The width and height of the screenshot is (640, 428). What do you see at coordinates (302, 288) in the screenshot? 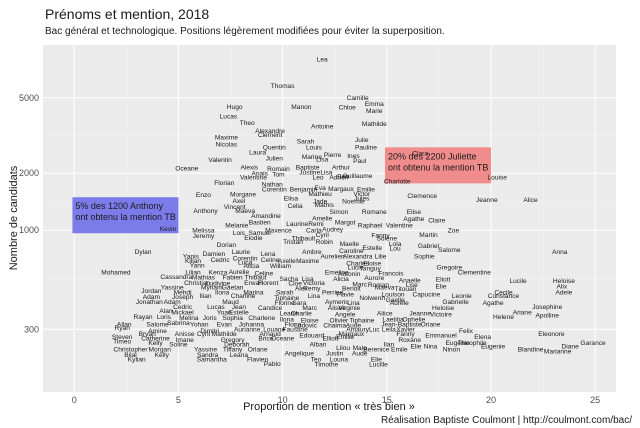
I see `name-label: Alex` at bounding box center [302, 288].